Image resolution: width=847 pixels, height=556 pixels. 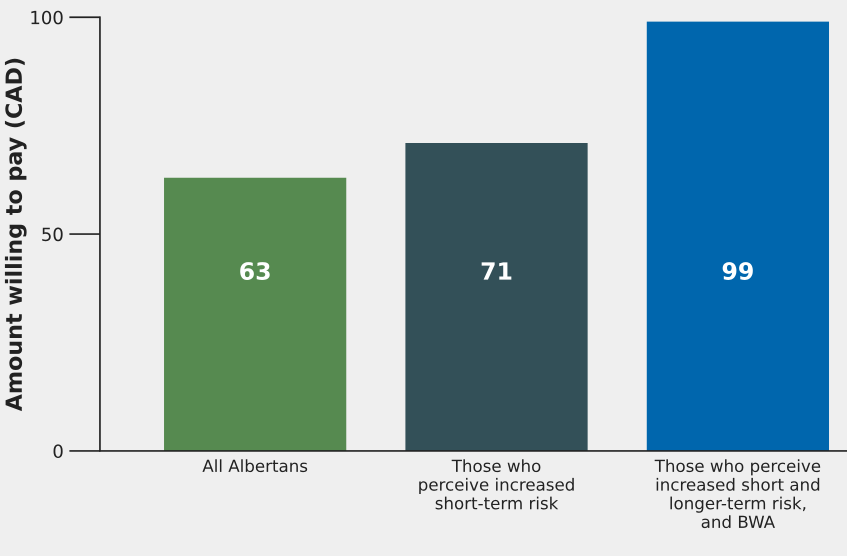 What do you see at coordinates (496, 484) in the screenshot?
I see `x-tick-label: Those who perceive increased short-term risk` at bounding box center [496, 484].